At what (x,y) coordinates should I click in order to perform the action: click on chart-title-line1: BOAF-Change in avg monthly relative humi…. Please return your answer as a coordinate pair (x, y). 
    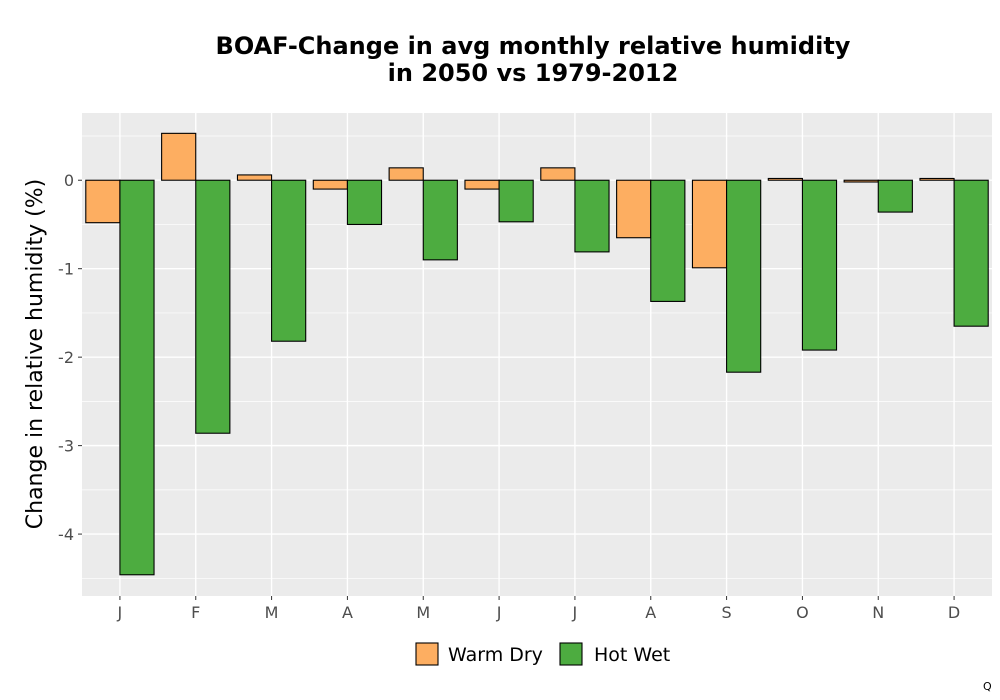
    Looking at the image, I should click on (533, 46).